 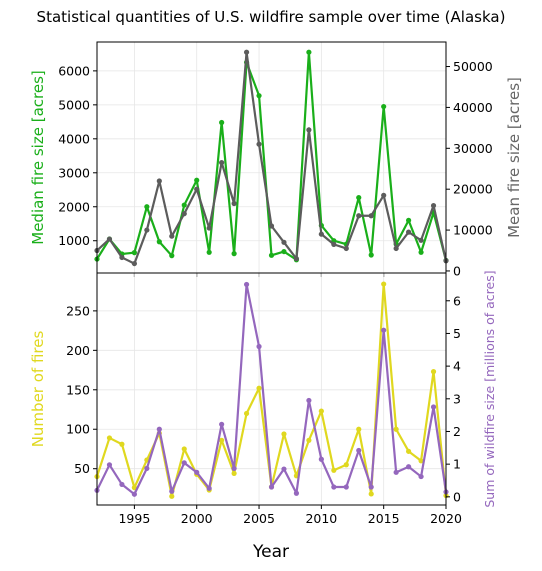 I want to click on right-tick-label: 20000, so click(x=473, y=189).